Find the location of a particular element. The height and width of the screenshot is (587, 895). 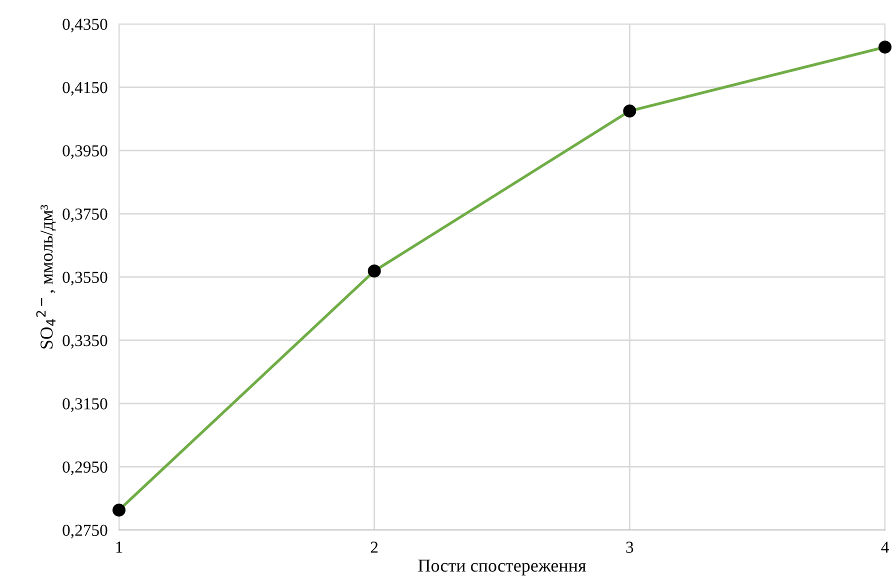

x-tick-label: 4 is located at coordinates (885, 547).